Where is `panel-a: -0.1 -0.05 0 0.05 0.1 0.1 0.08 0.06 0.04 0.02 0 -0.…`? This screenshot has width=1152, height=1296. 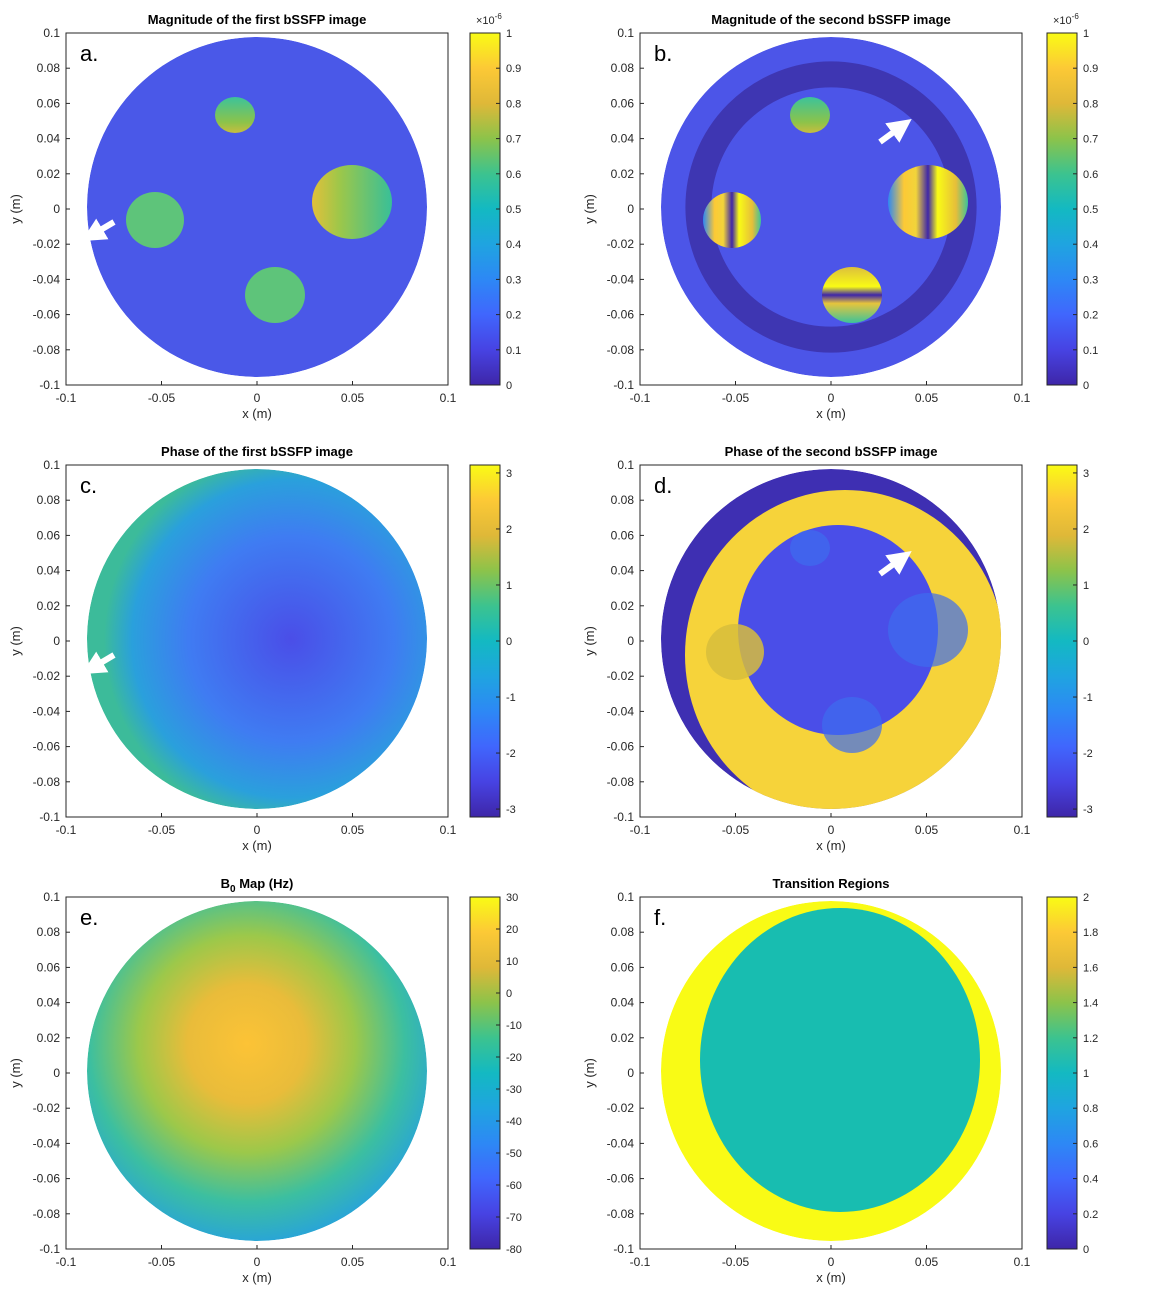
panel-a: -0.1 -0.05 0 0.05 0.1 0.1 0.08 0.06 0.04 0.02 0 -0.… is located at coordinates (264, 216).